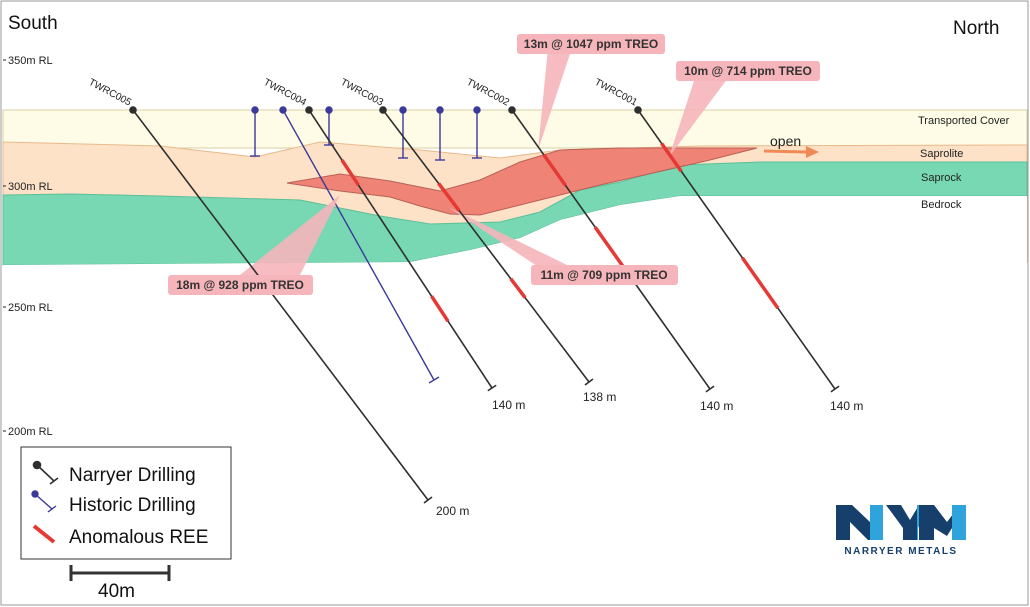 This screenshot has width=1030, height=607. What do you see at coordinates (120, 573) in the screenshot?
I see `scale-bar` at bounding box center [120, 573].